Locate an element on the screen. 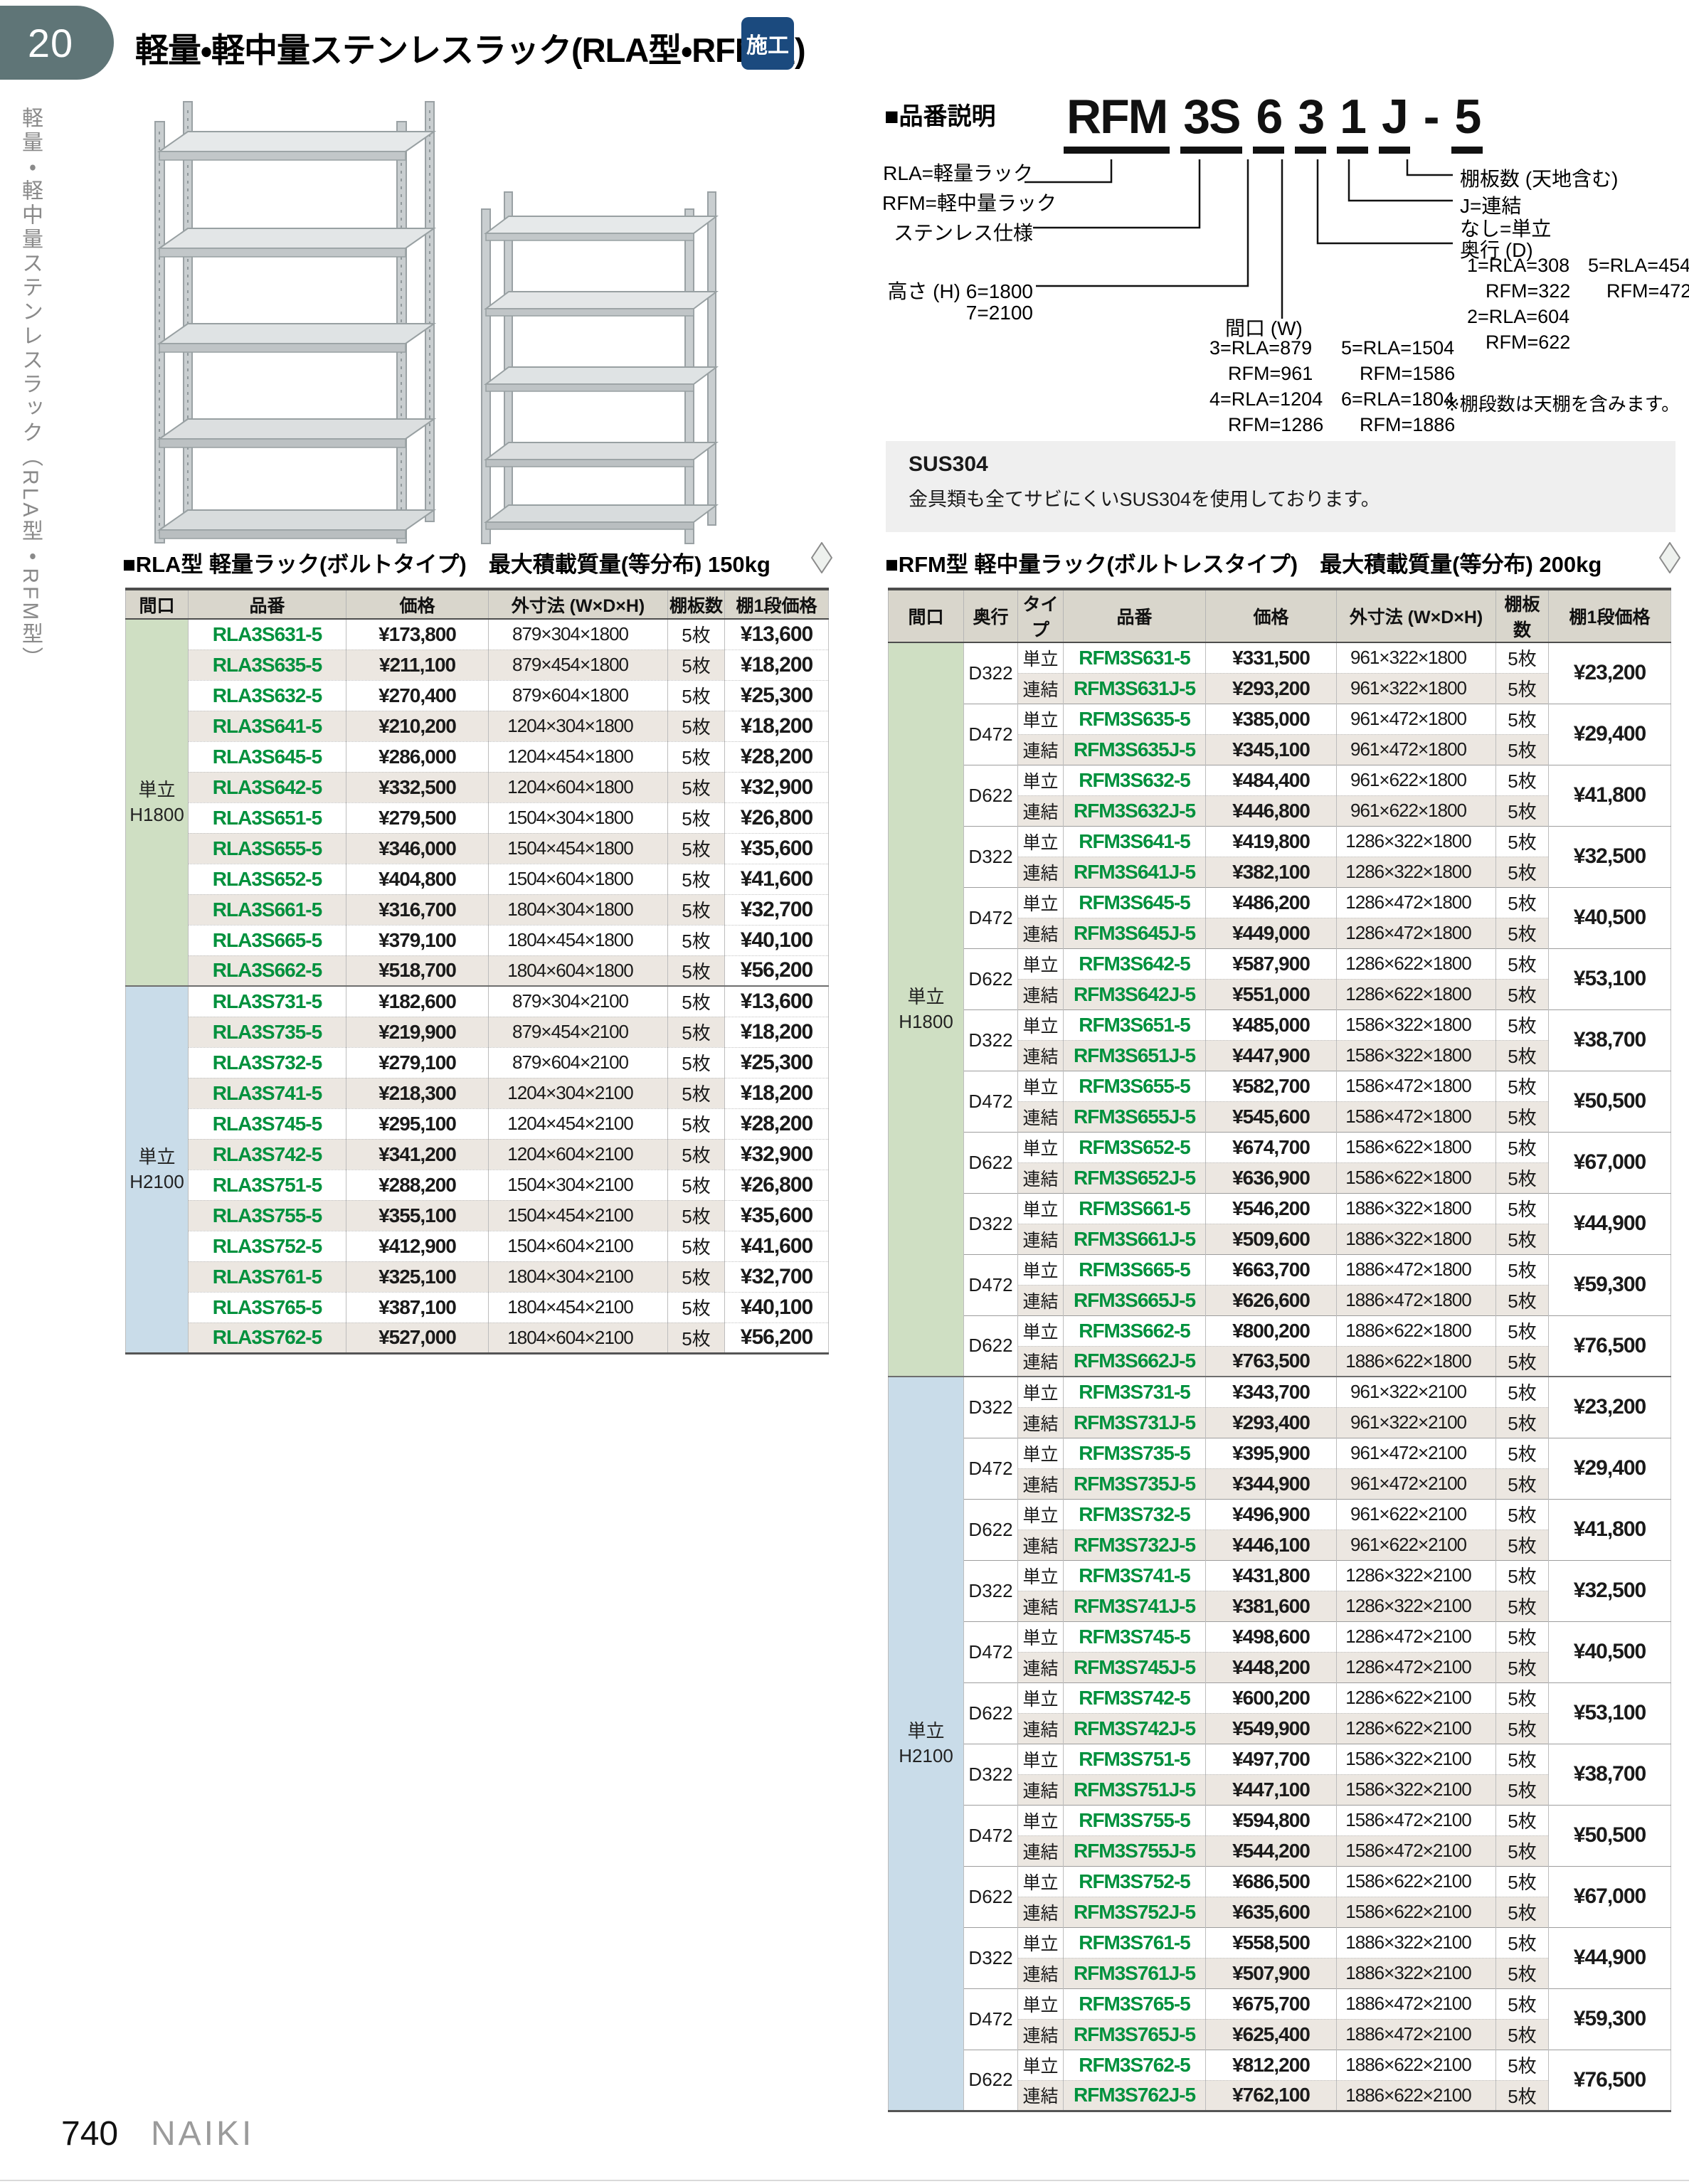 The width and height of the screenshot is (1689, 2184). unit-price-cell: ¥59,300 is located at coordinates (1609, 1284).